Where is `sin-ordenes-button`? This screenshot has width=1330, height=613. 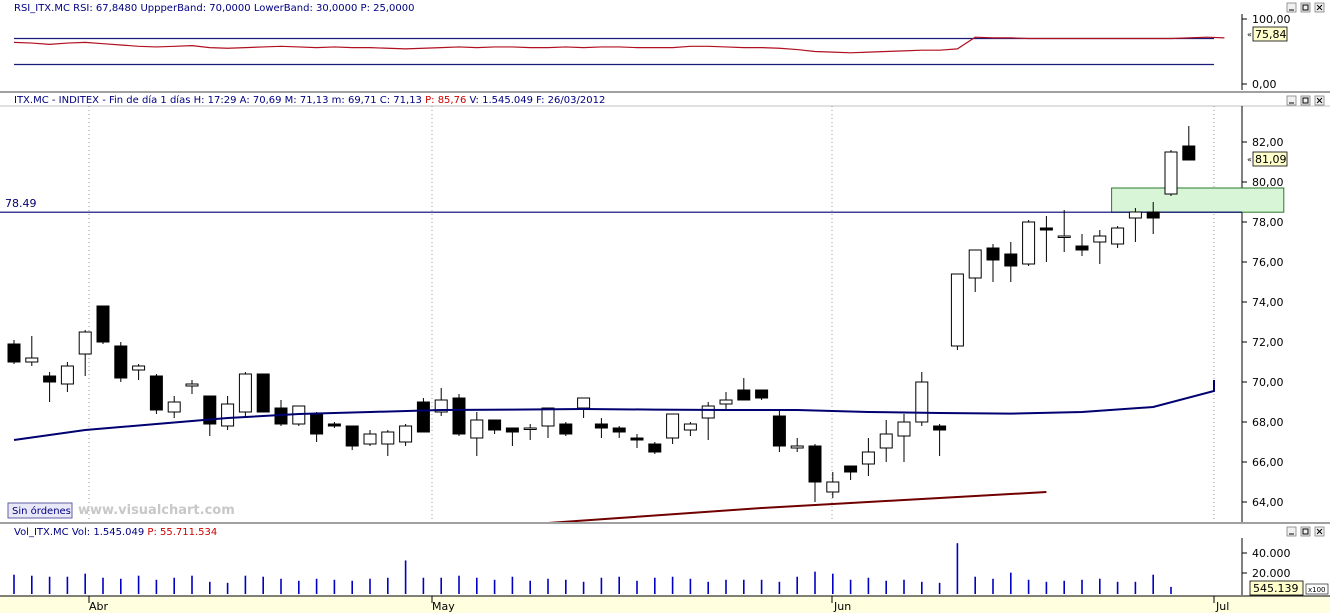 sin-ordenes-button is located at coordinates (40, 510).